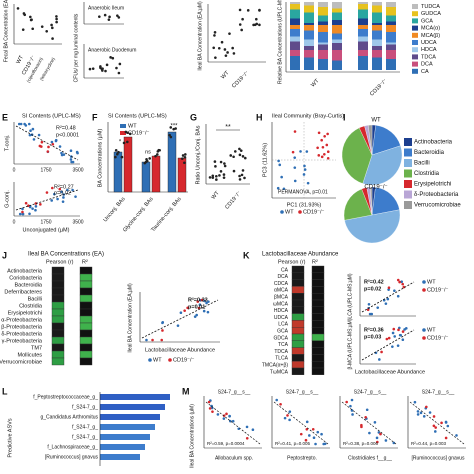  What do you see at coordinates (304, 205) in the screenshot?
I see `label: PC1 (31.93%)` at bounding box center [304, 205].